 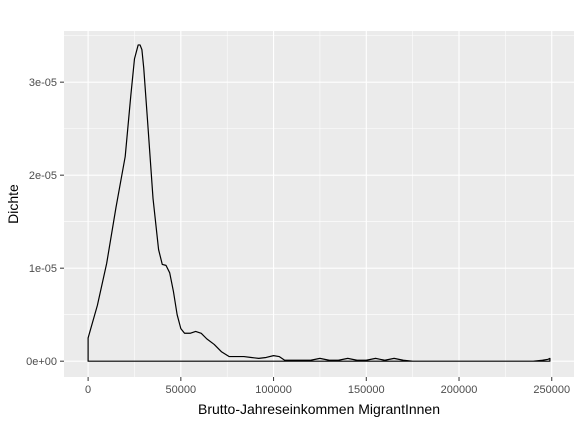 I want to click on x-tick-label: 250000, so click(x=551, y=390).